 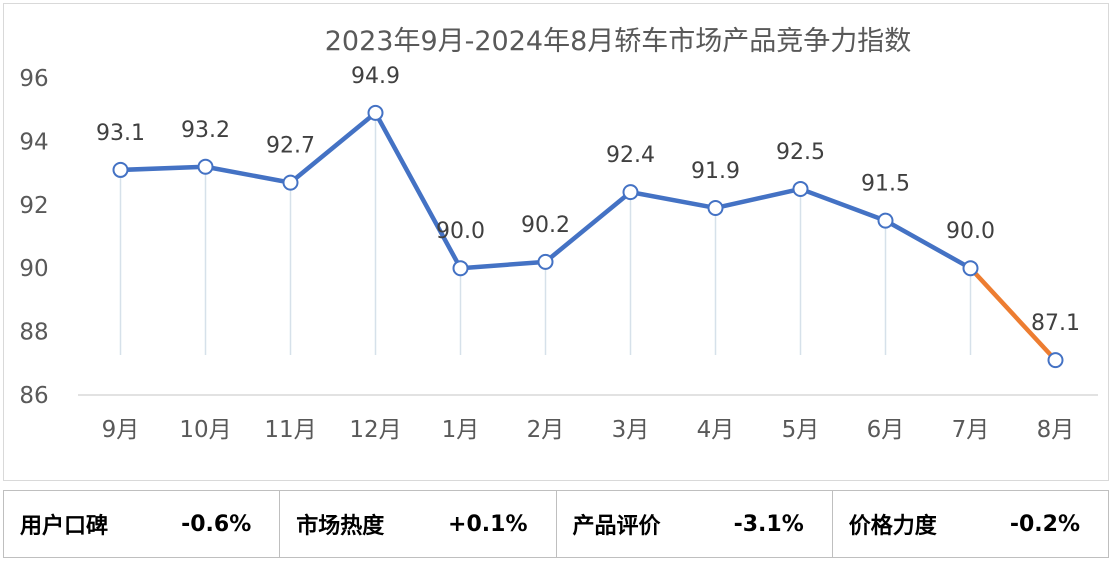 I want to click on stat-label: 市场热度, so click(x=340, y=526).